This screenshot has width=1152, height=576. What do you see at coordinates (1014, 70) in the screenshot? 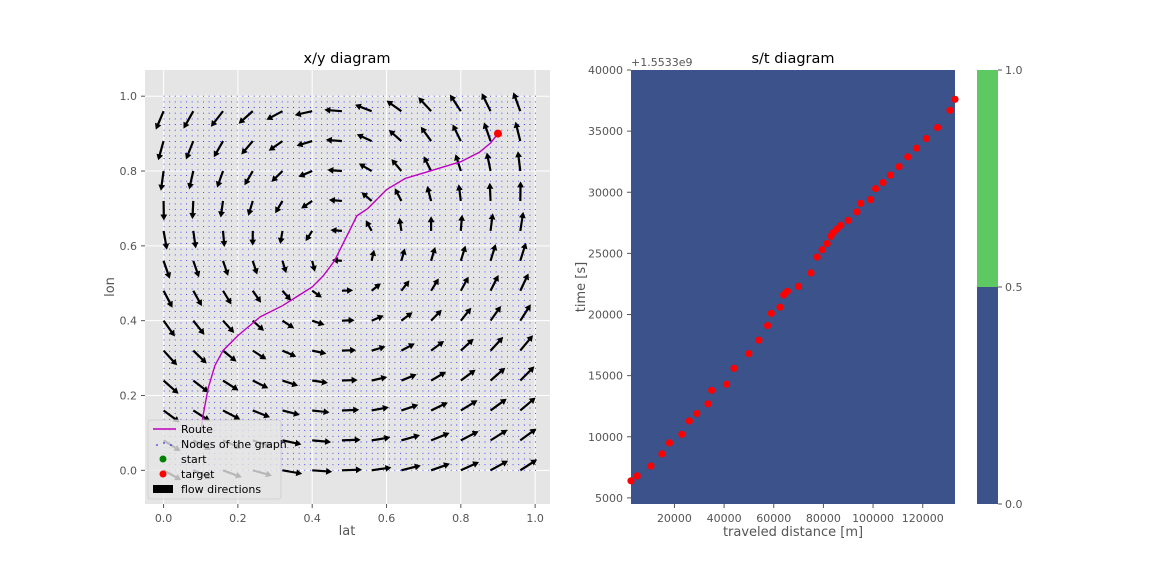
I see `colorbar-tick-label: 1.0` at bounding box center [1014, 70].